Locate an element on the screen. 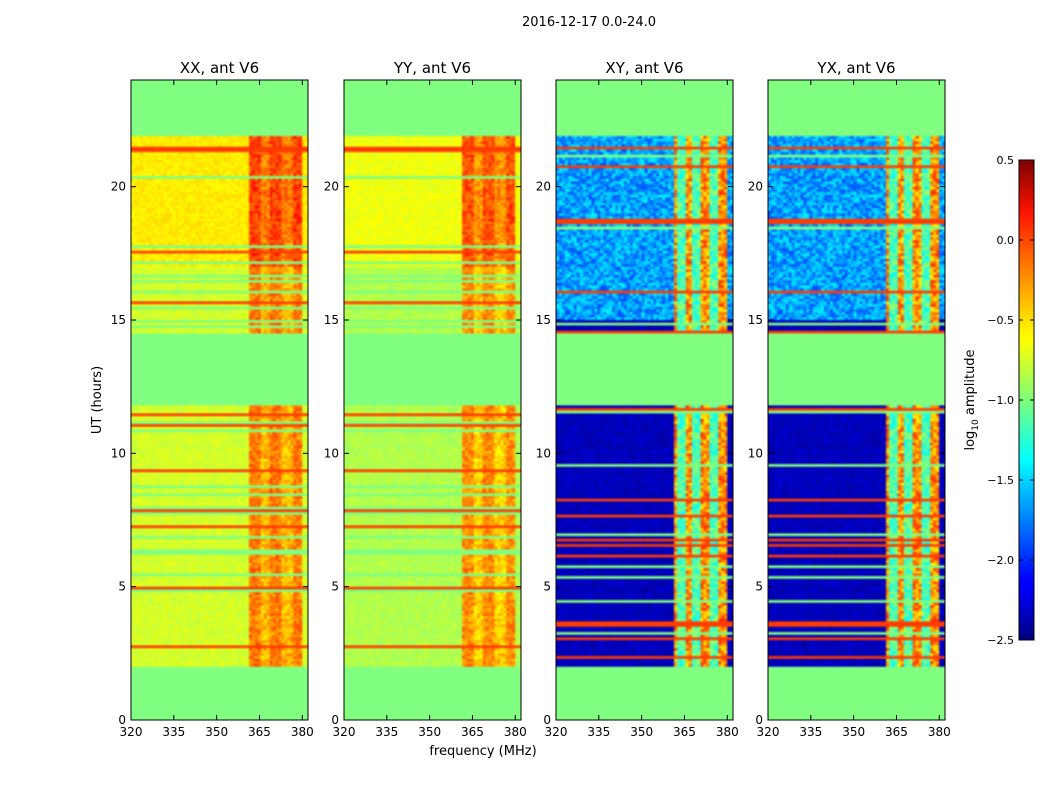 Image resolution: width=1050 pixels, height=800 pixels. y-axis-label: UT (hours) is located at coordinates (97, 400).